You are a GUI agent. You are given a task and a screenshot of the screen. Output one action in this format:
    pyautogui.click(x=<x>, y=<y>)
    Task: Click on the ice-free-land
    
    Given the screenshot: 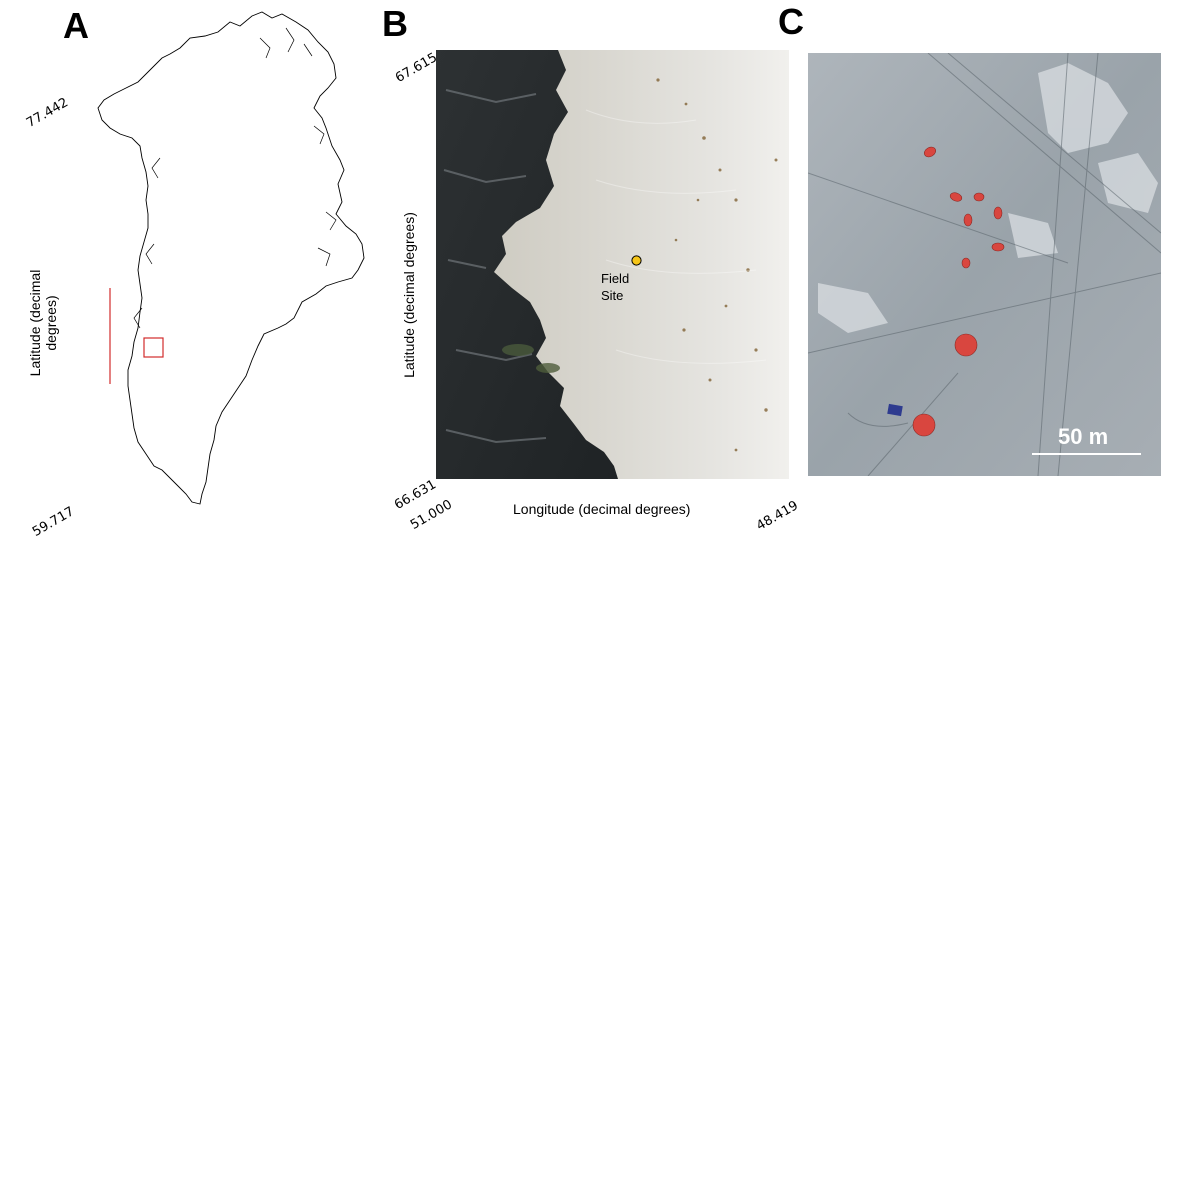 What is the action you would take?
    pyautogui.click(x=527, y=264)
    